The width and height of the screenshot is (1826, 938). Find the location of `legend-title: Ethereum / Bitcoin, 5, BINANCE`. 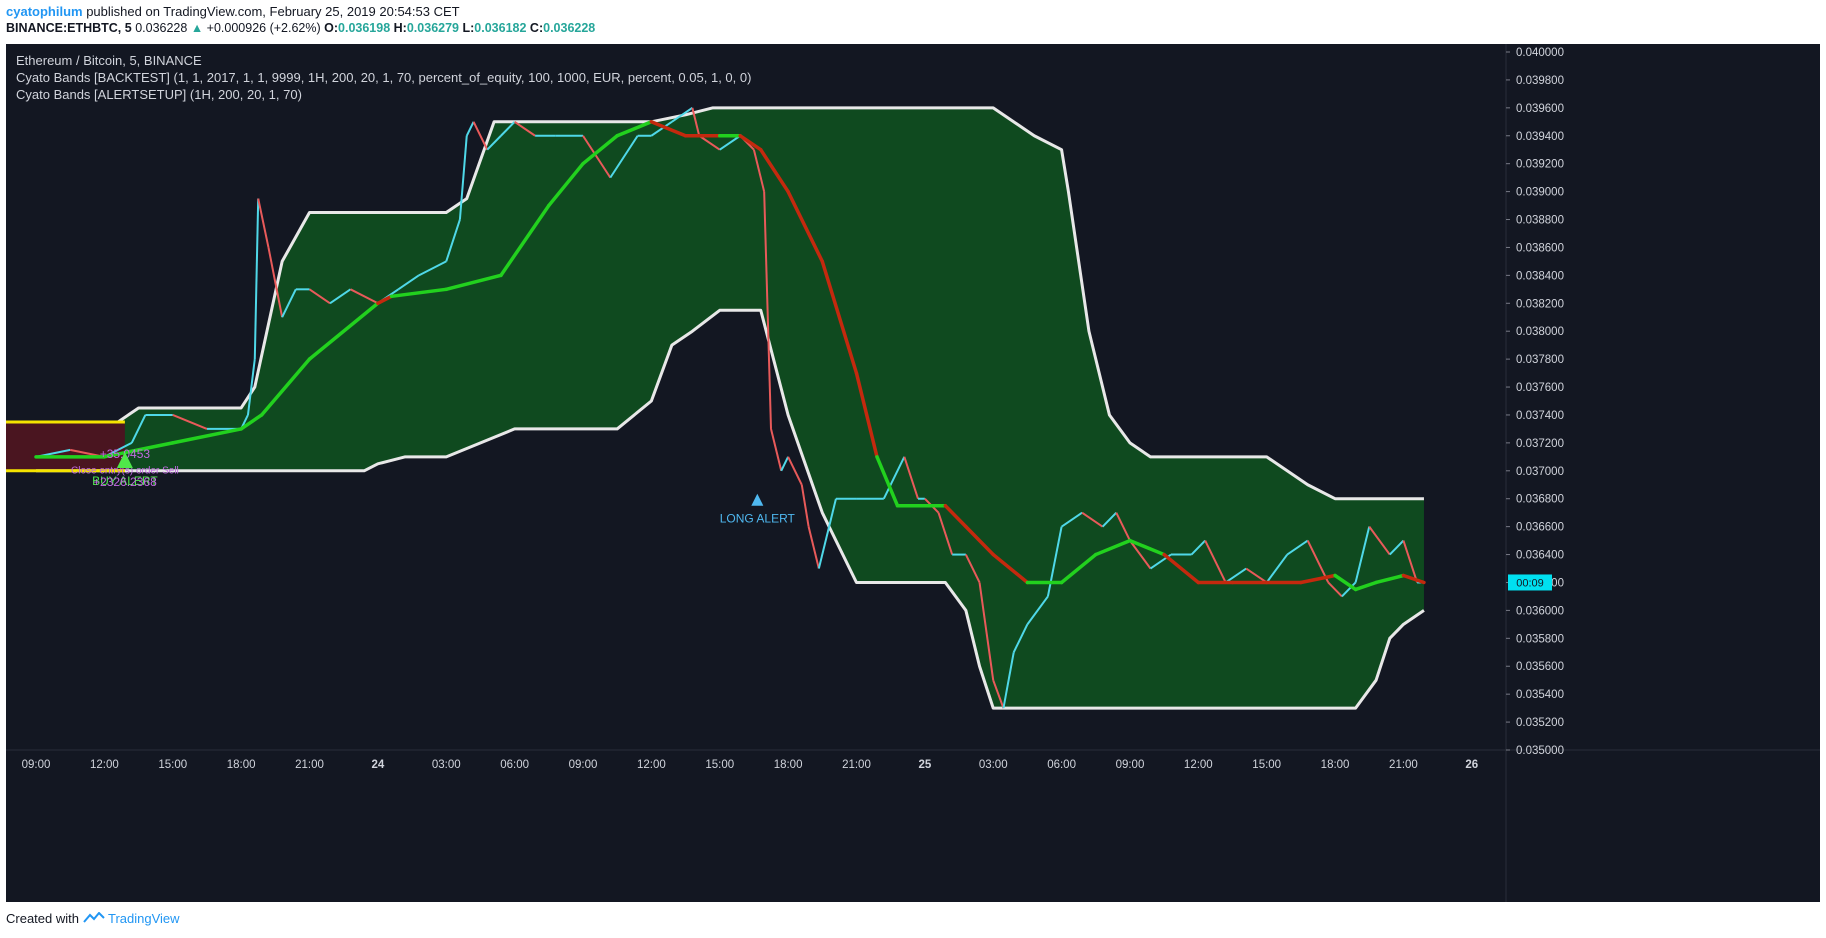

legend-title: Ethereum / Bitcoin, 5, BINANCE is located at coordinates (109, 60).